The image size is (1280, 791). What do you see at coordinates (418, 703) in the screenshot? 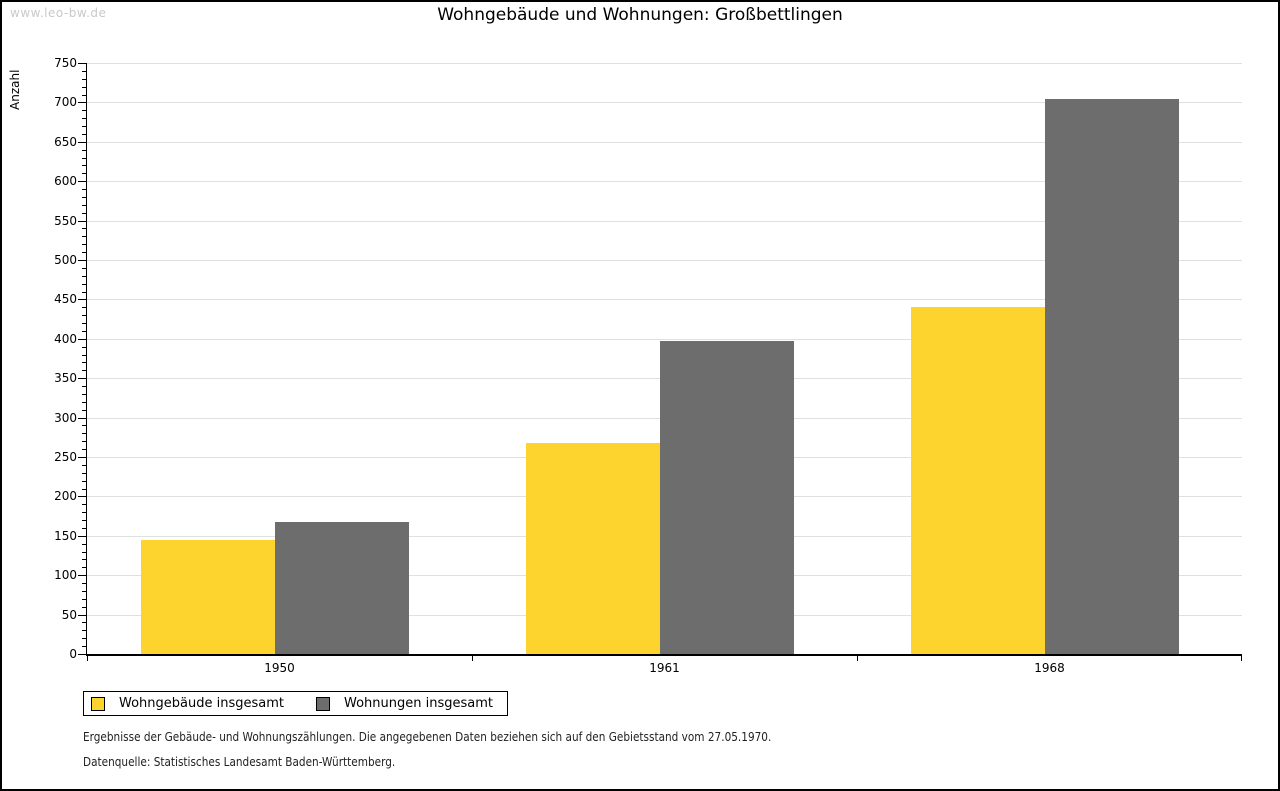
I see `legend-label: Wohnungen insgesamt` at bounding box center [418, 703].